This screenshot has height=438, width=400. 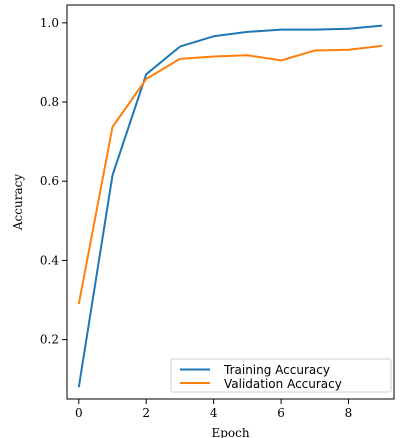 I want to click on y-tick-label: 0.4, so click(x=49, y=260).